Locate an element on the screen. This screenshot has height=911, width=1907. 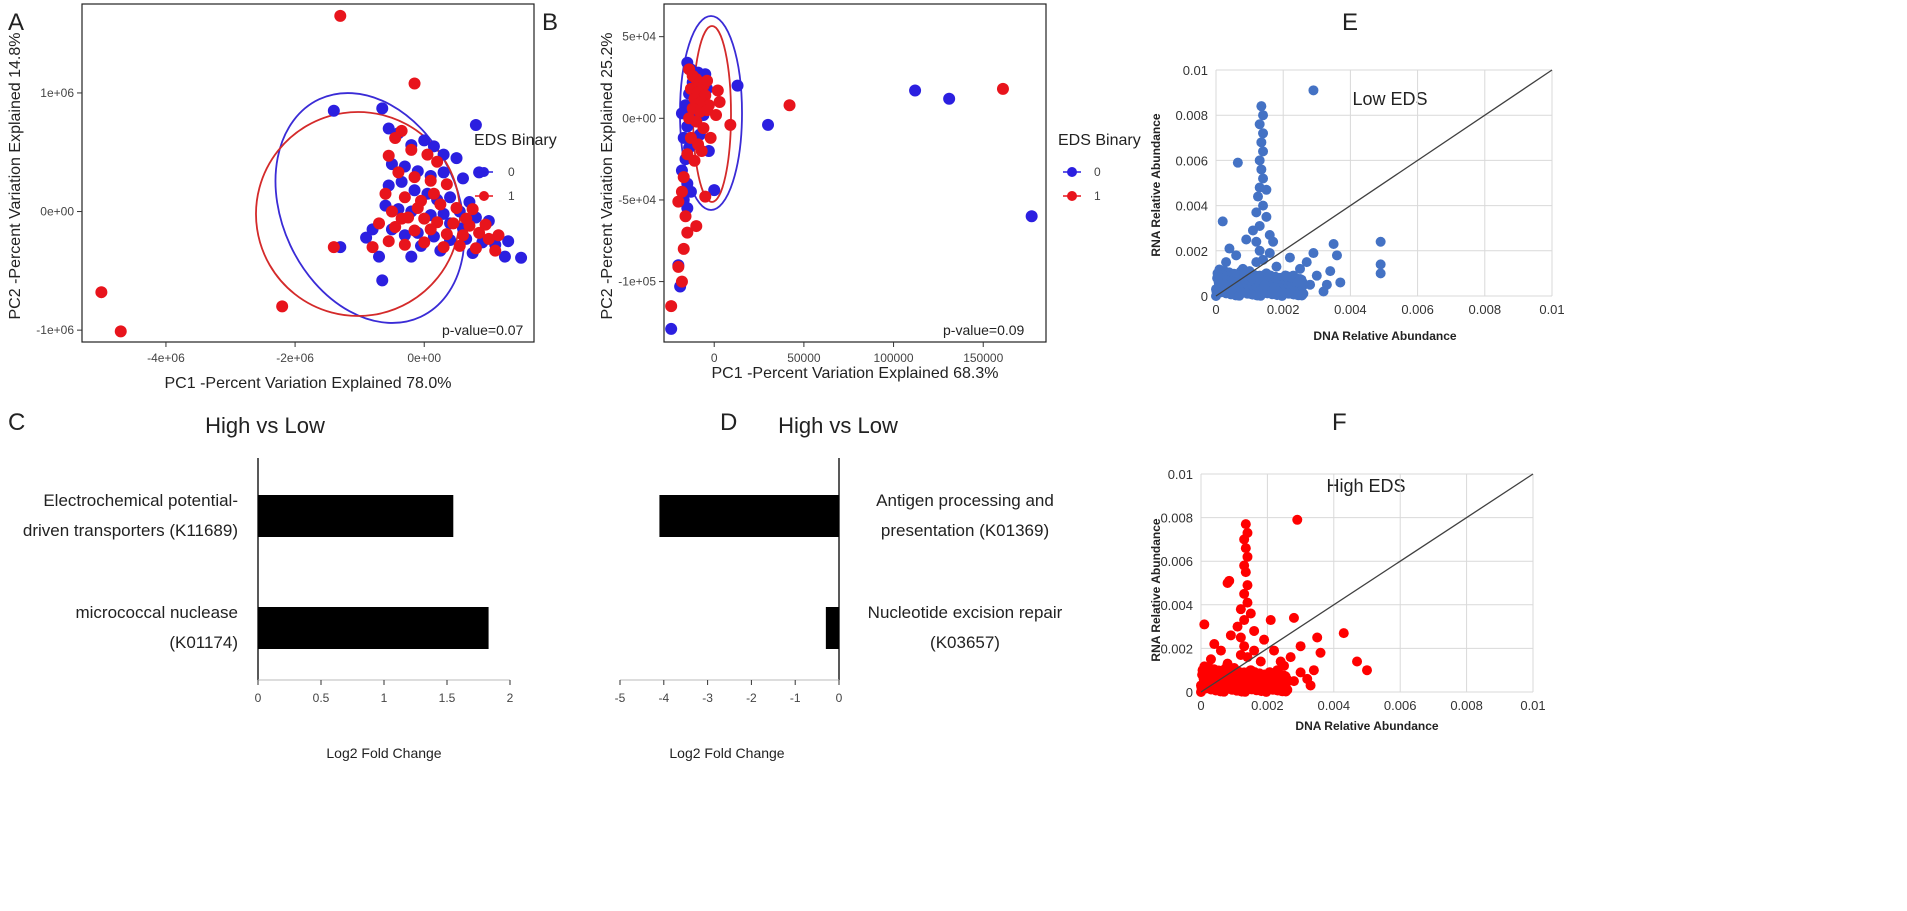
panel-a-plot-frame is located at coordinates (308, 173).